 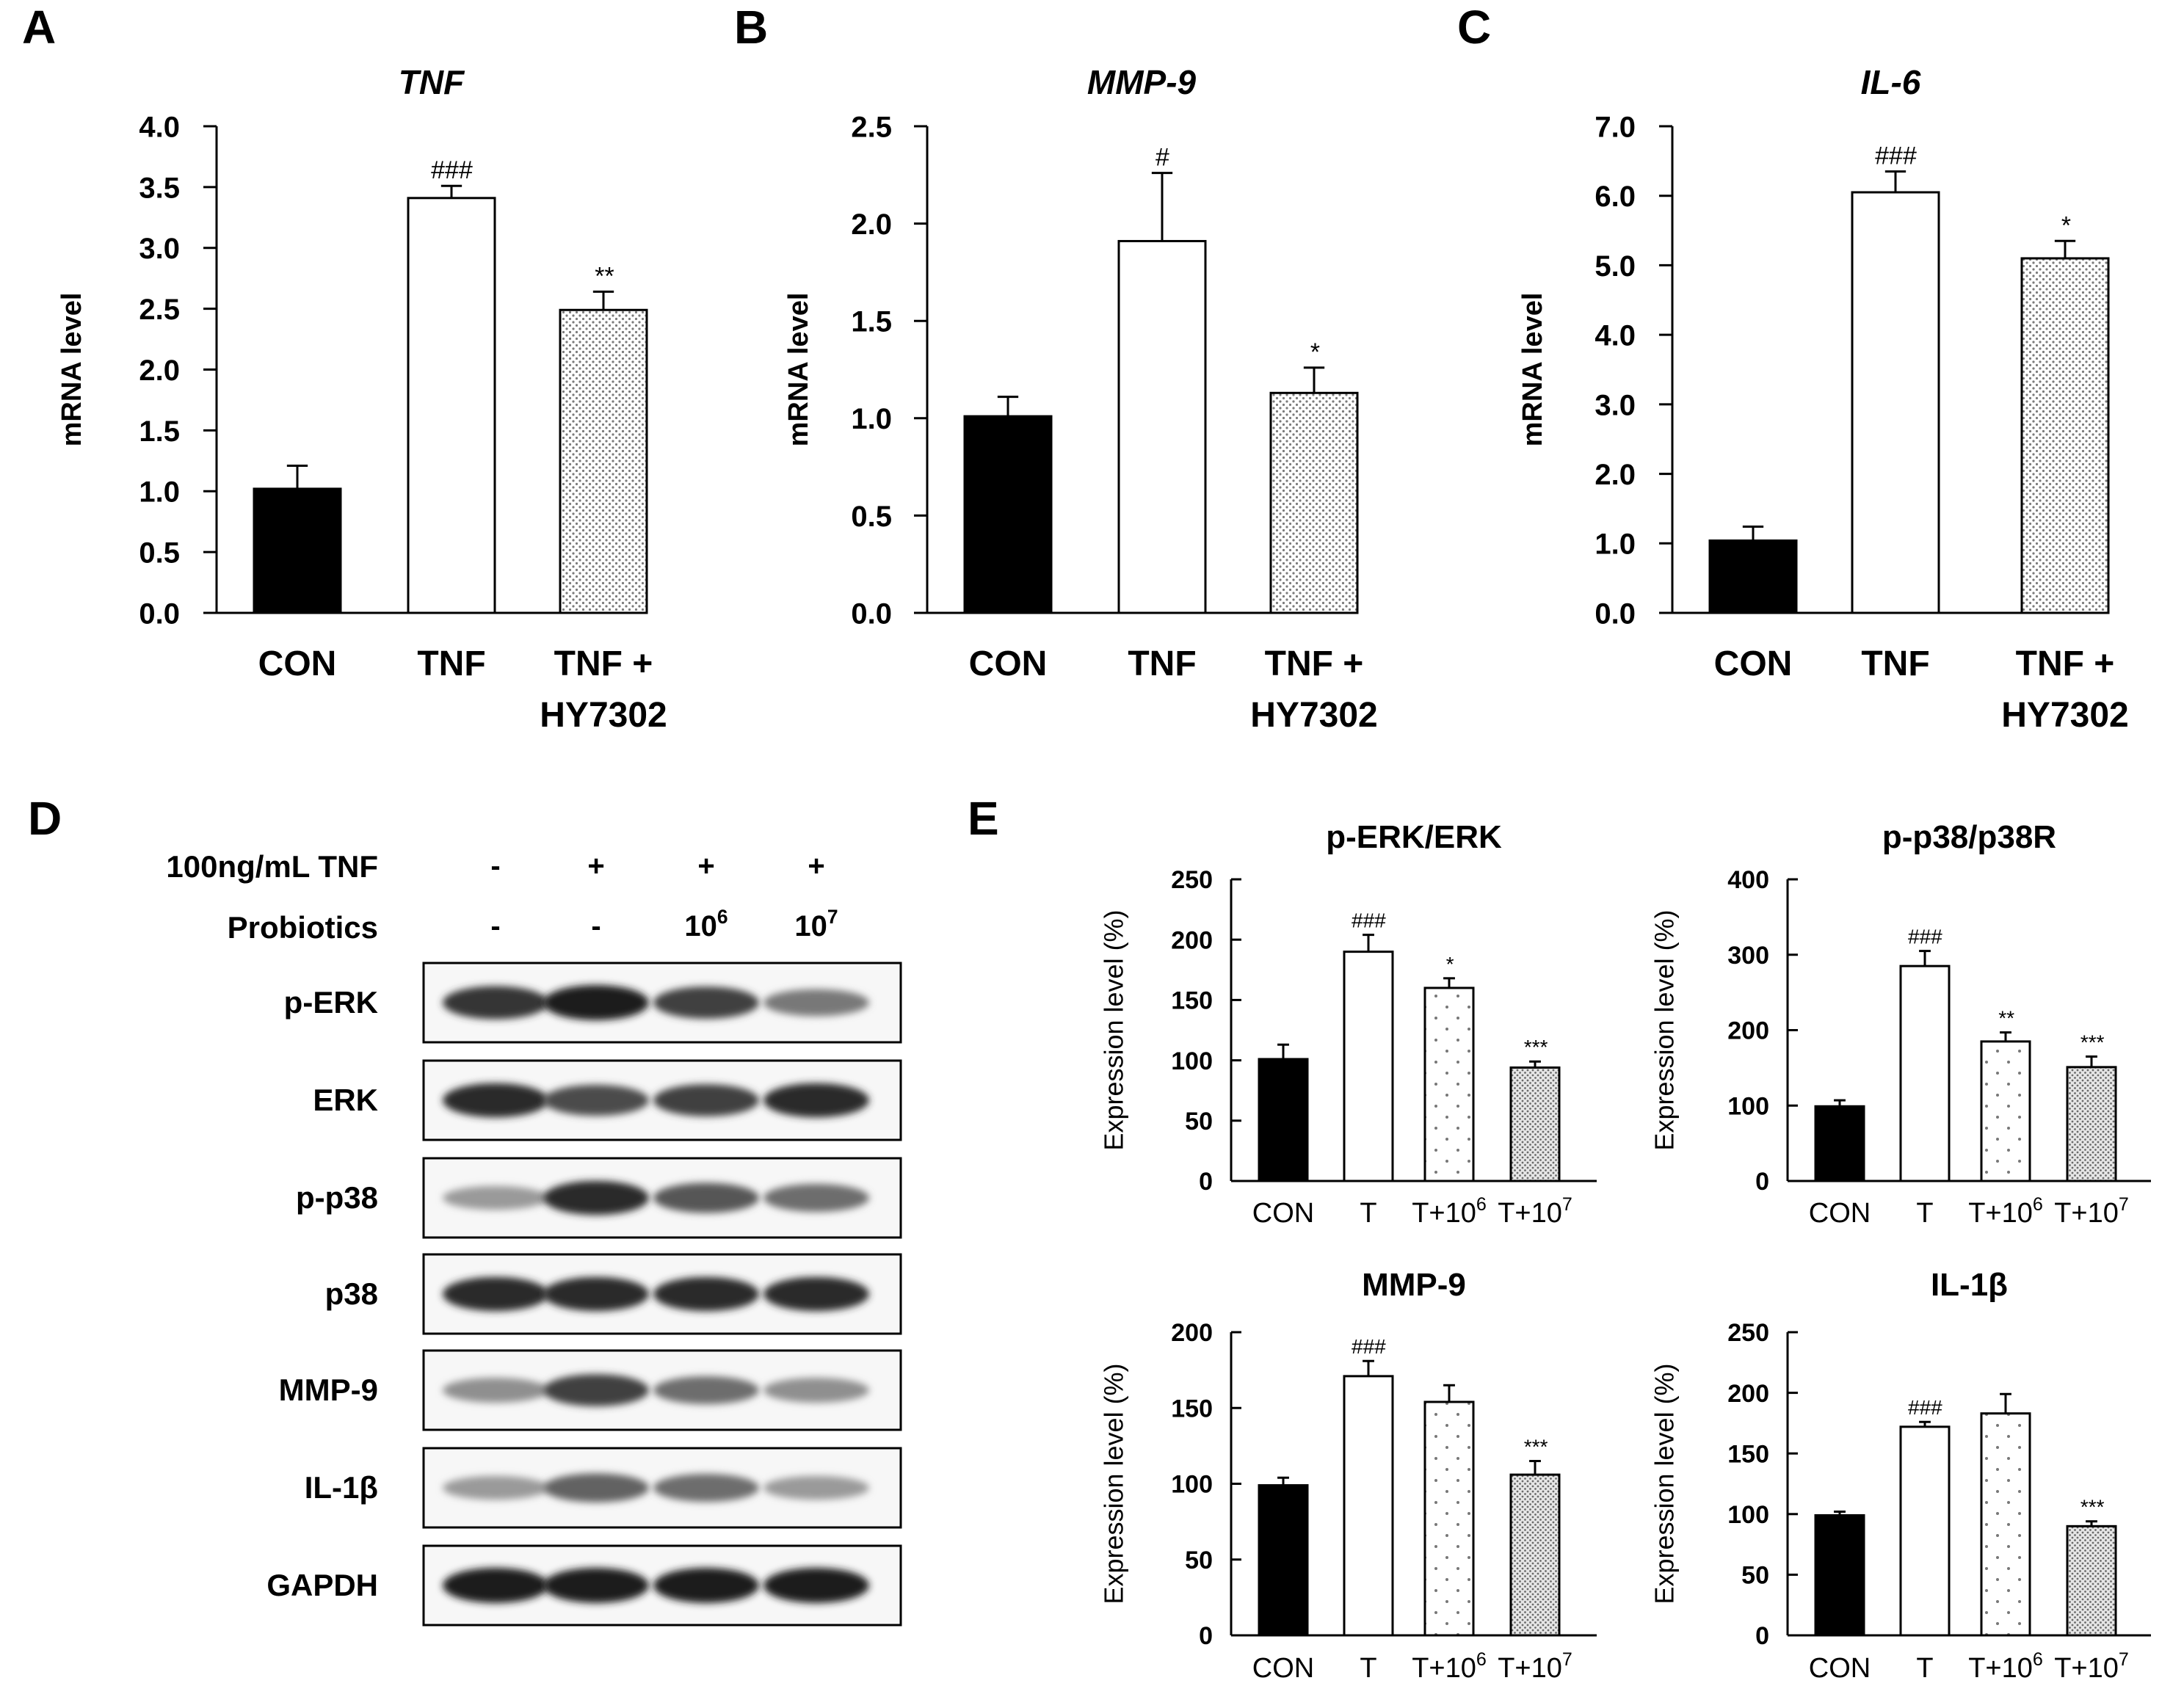 What do you see at coordinates (1748, 956) in the screenshot?
I see `y-tick-label: 300` at bounding box center [1748, 956].